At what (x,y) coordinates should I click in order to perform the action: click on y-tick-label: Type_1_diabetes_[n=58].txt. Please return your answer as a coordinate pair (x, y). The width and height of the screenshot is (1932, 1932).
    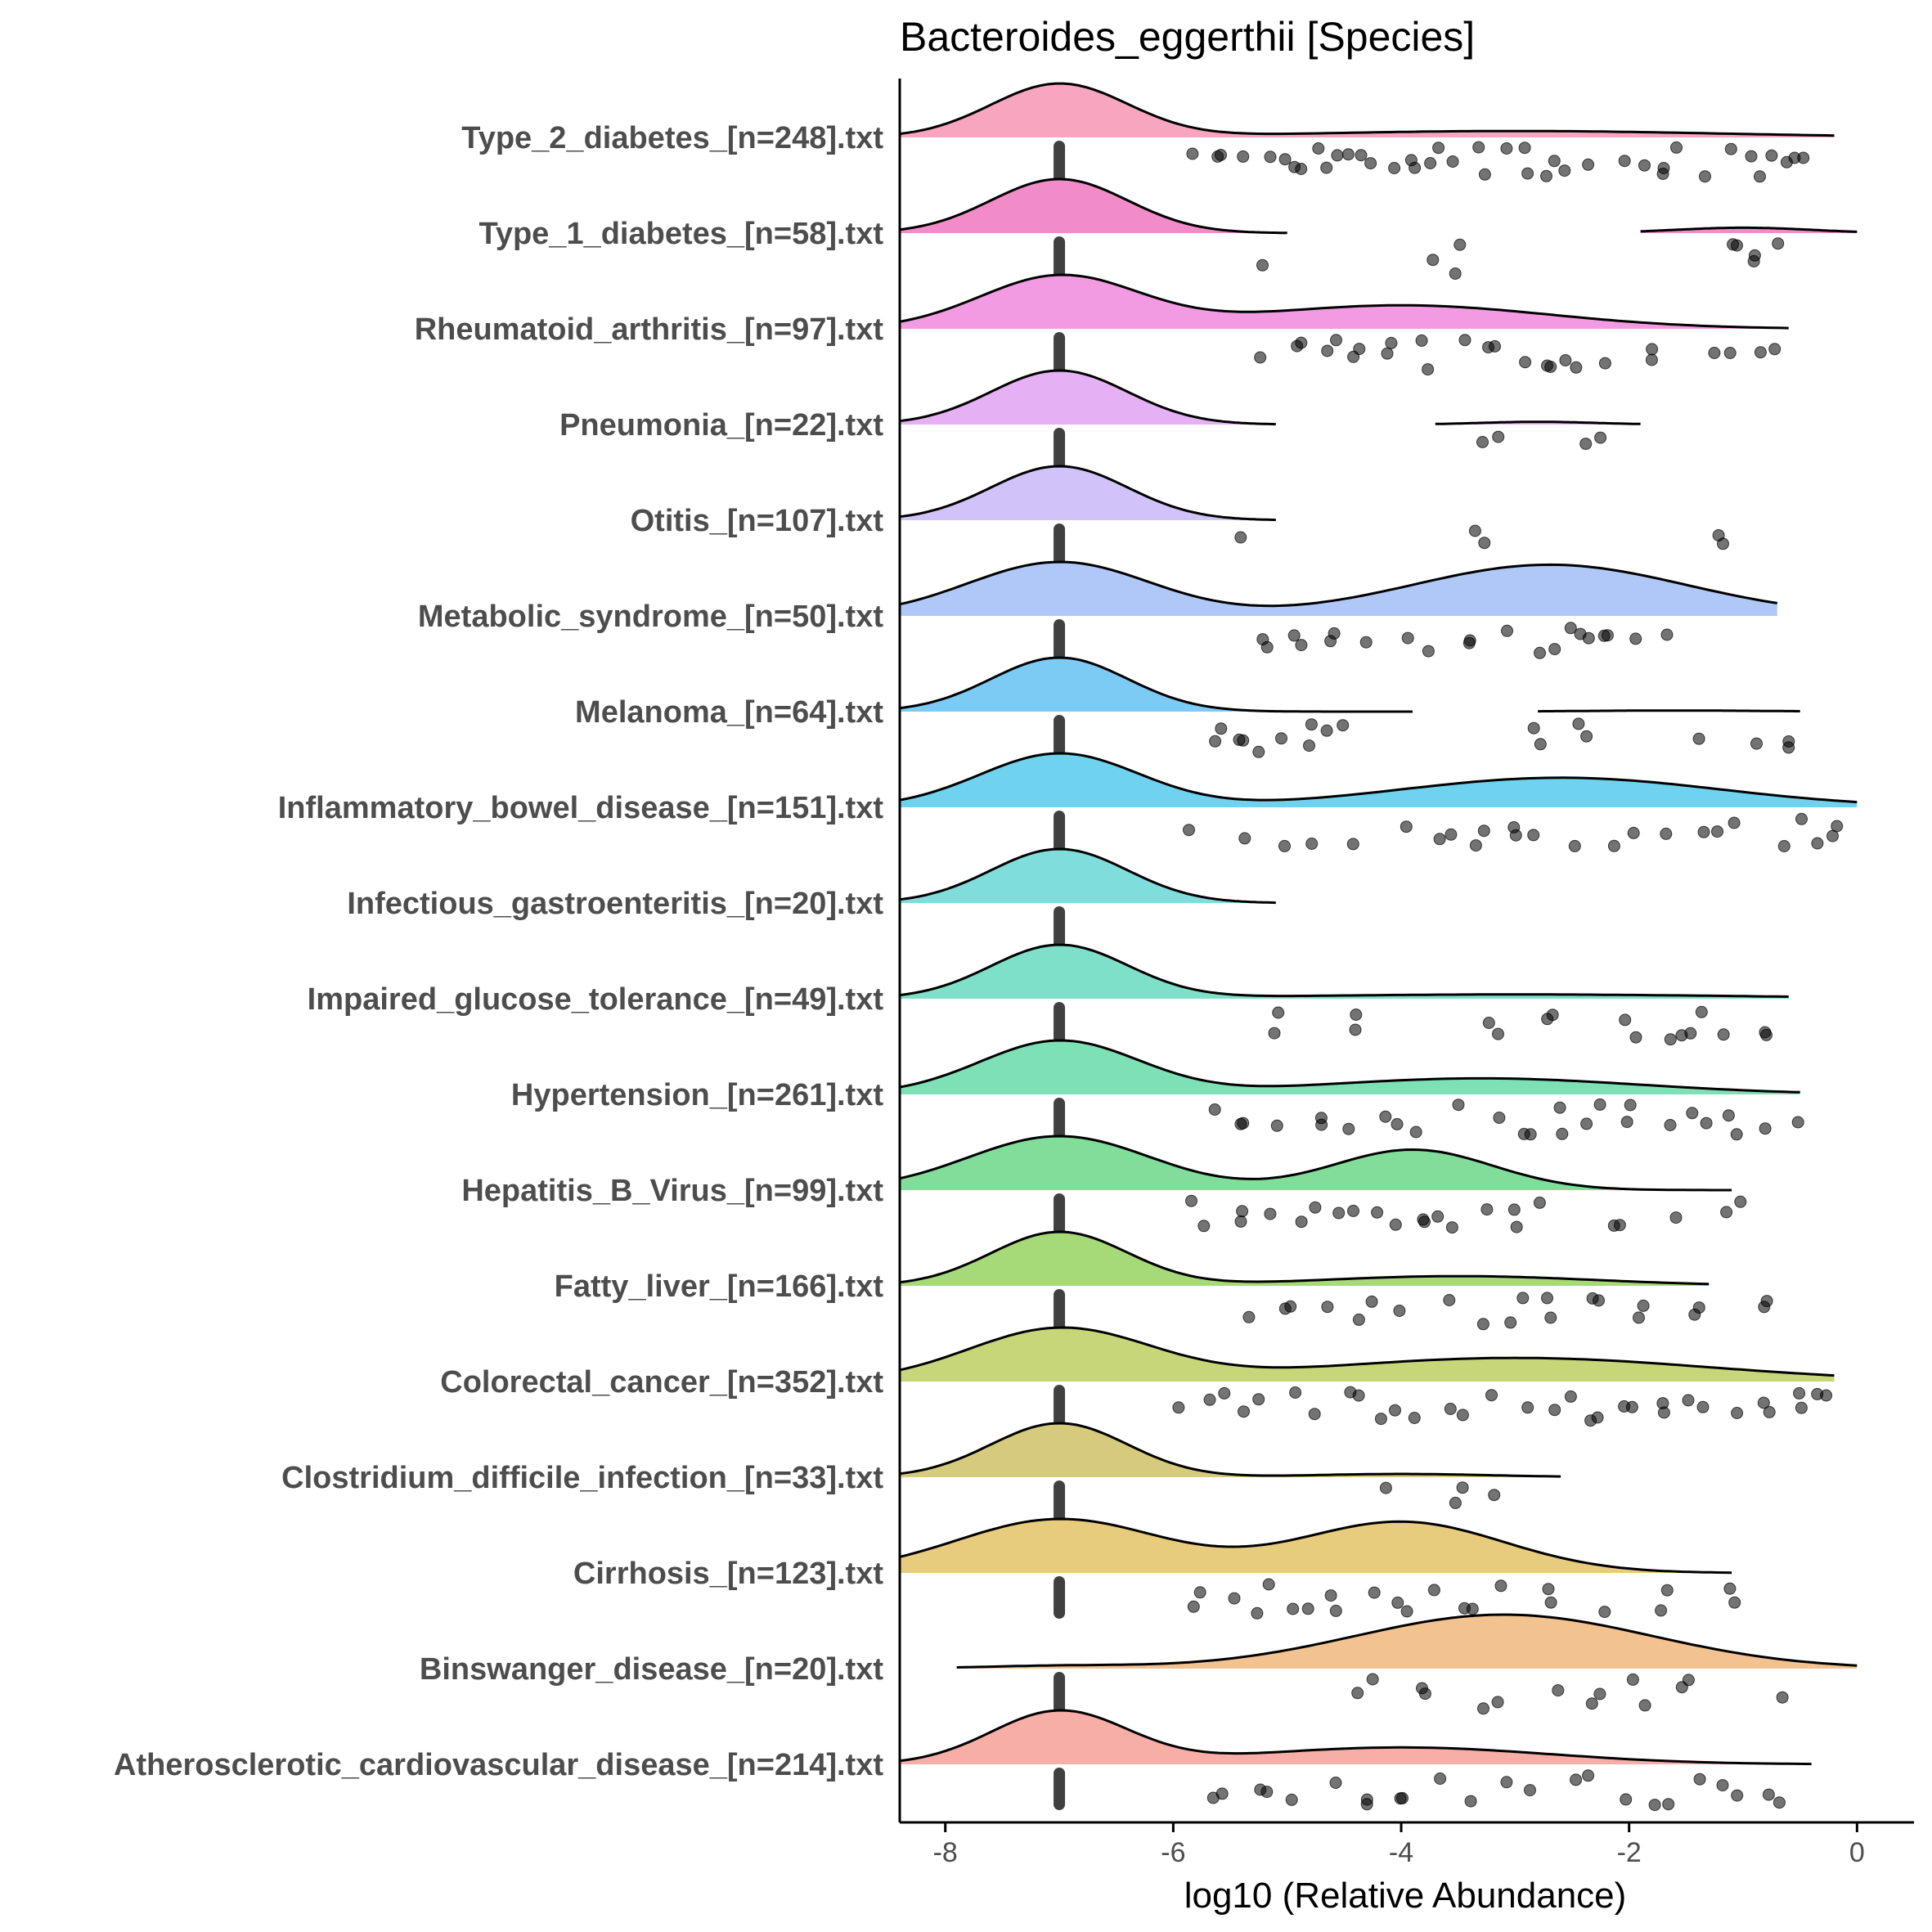
    Looking at the image, I should click on (681, 234).